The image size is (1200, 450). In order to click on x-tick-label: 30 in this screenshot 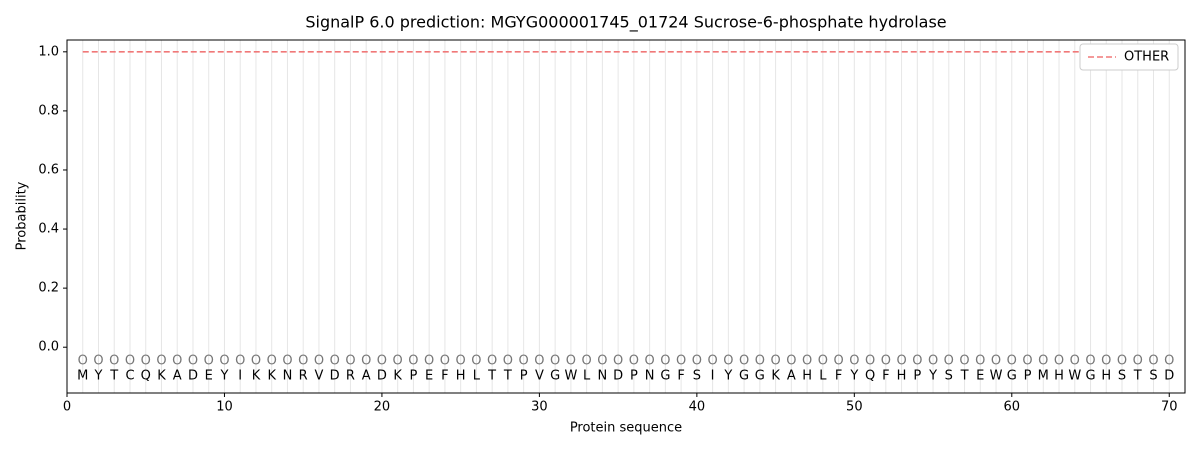, I will do `click(539, 407)`.